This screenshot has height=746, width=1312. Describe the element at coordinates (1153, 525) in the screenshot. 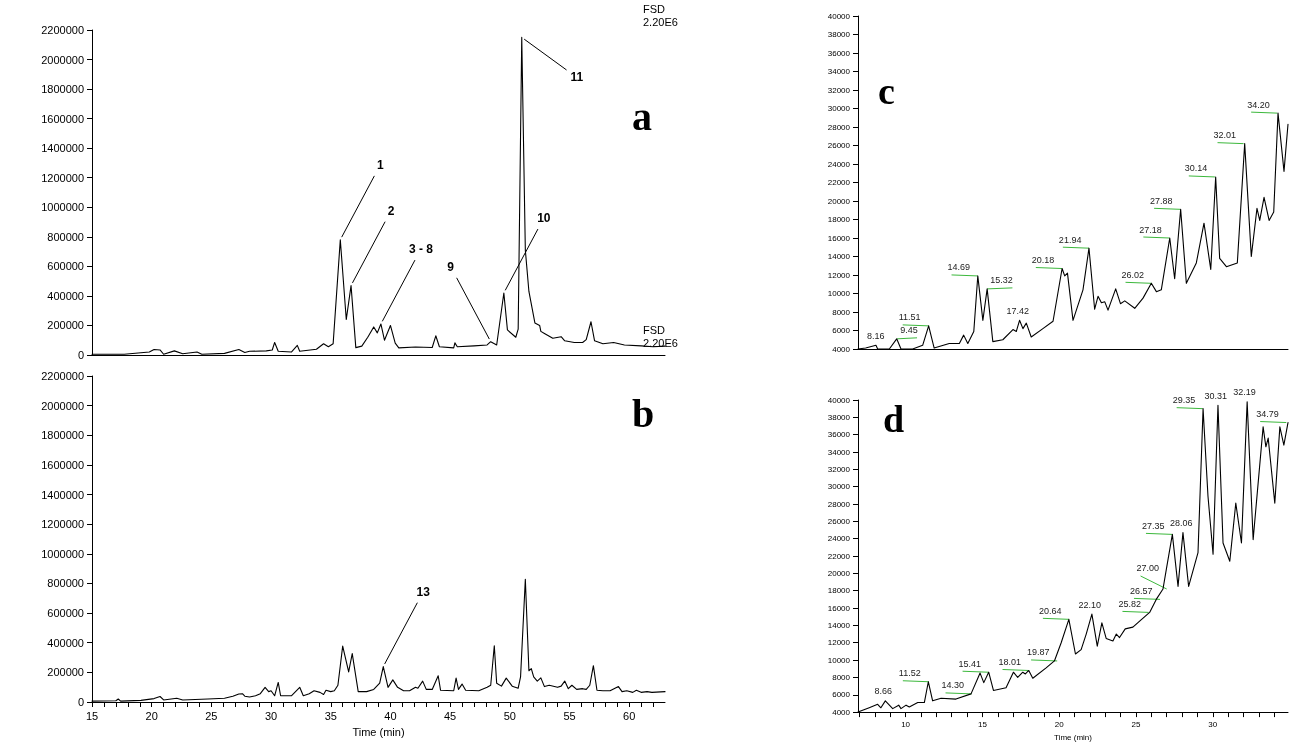

I see `annotation: 27.35` at that location.